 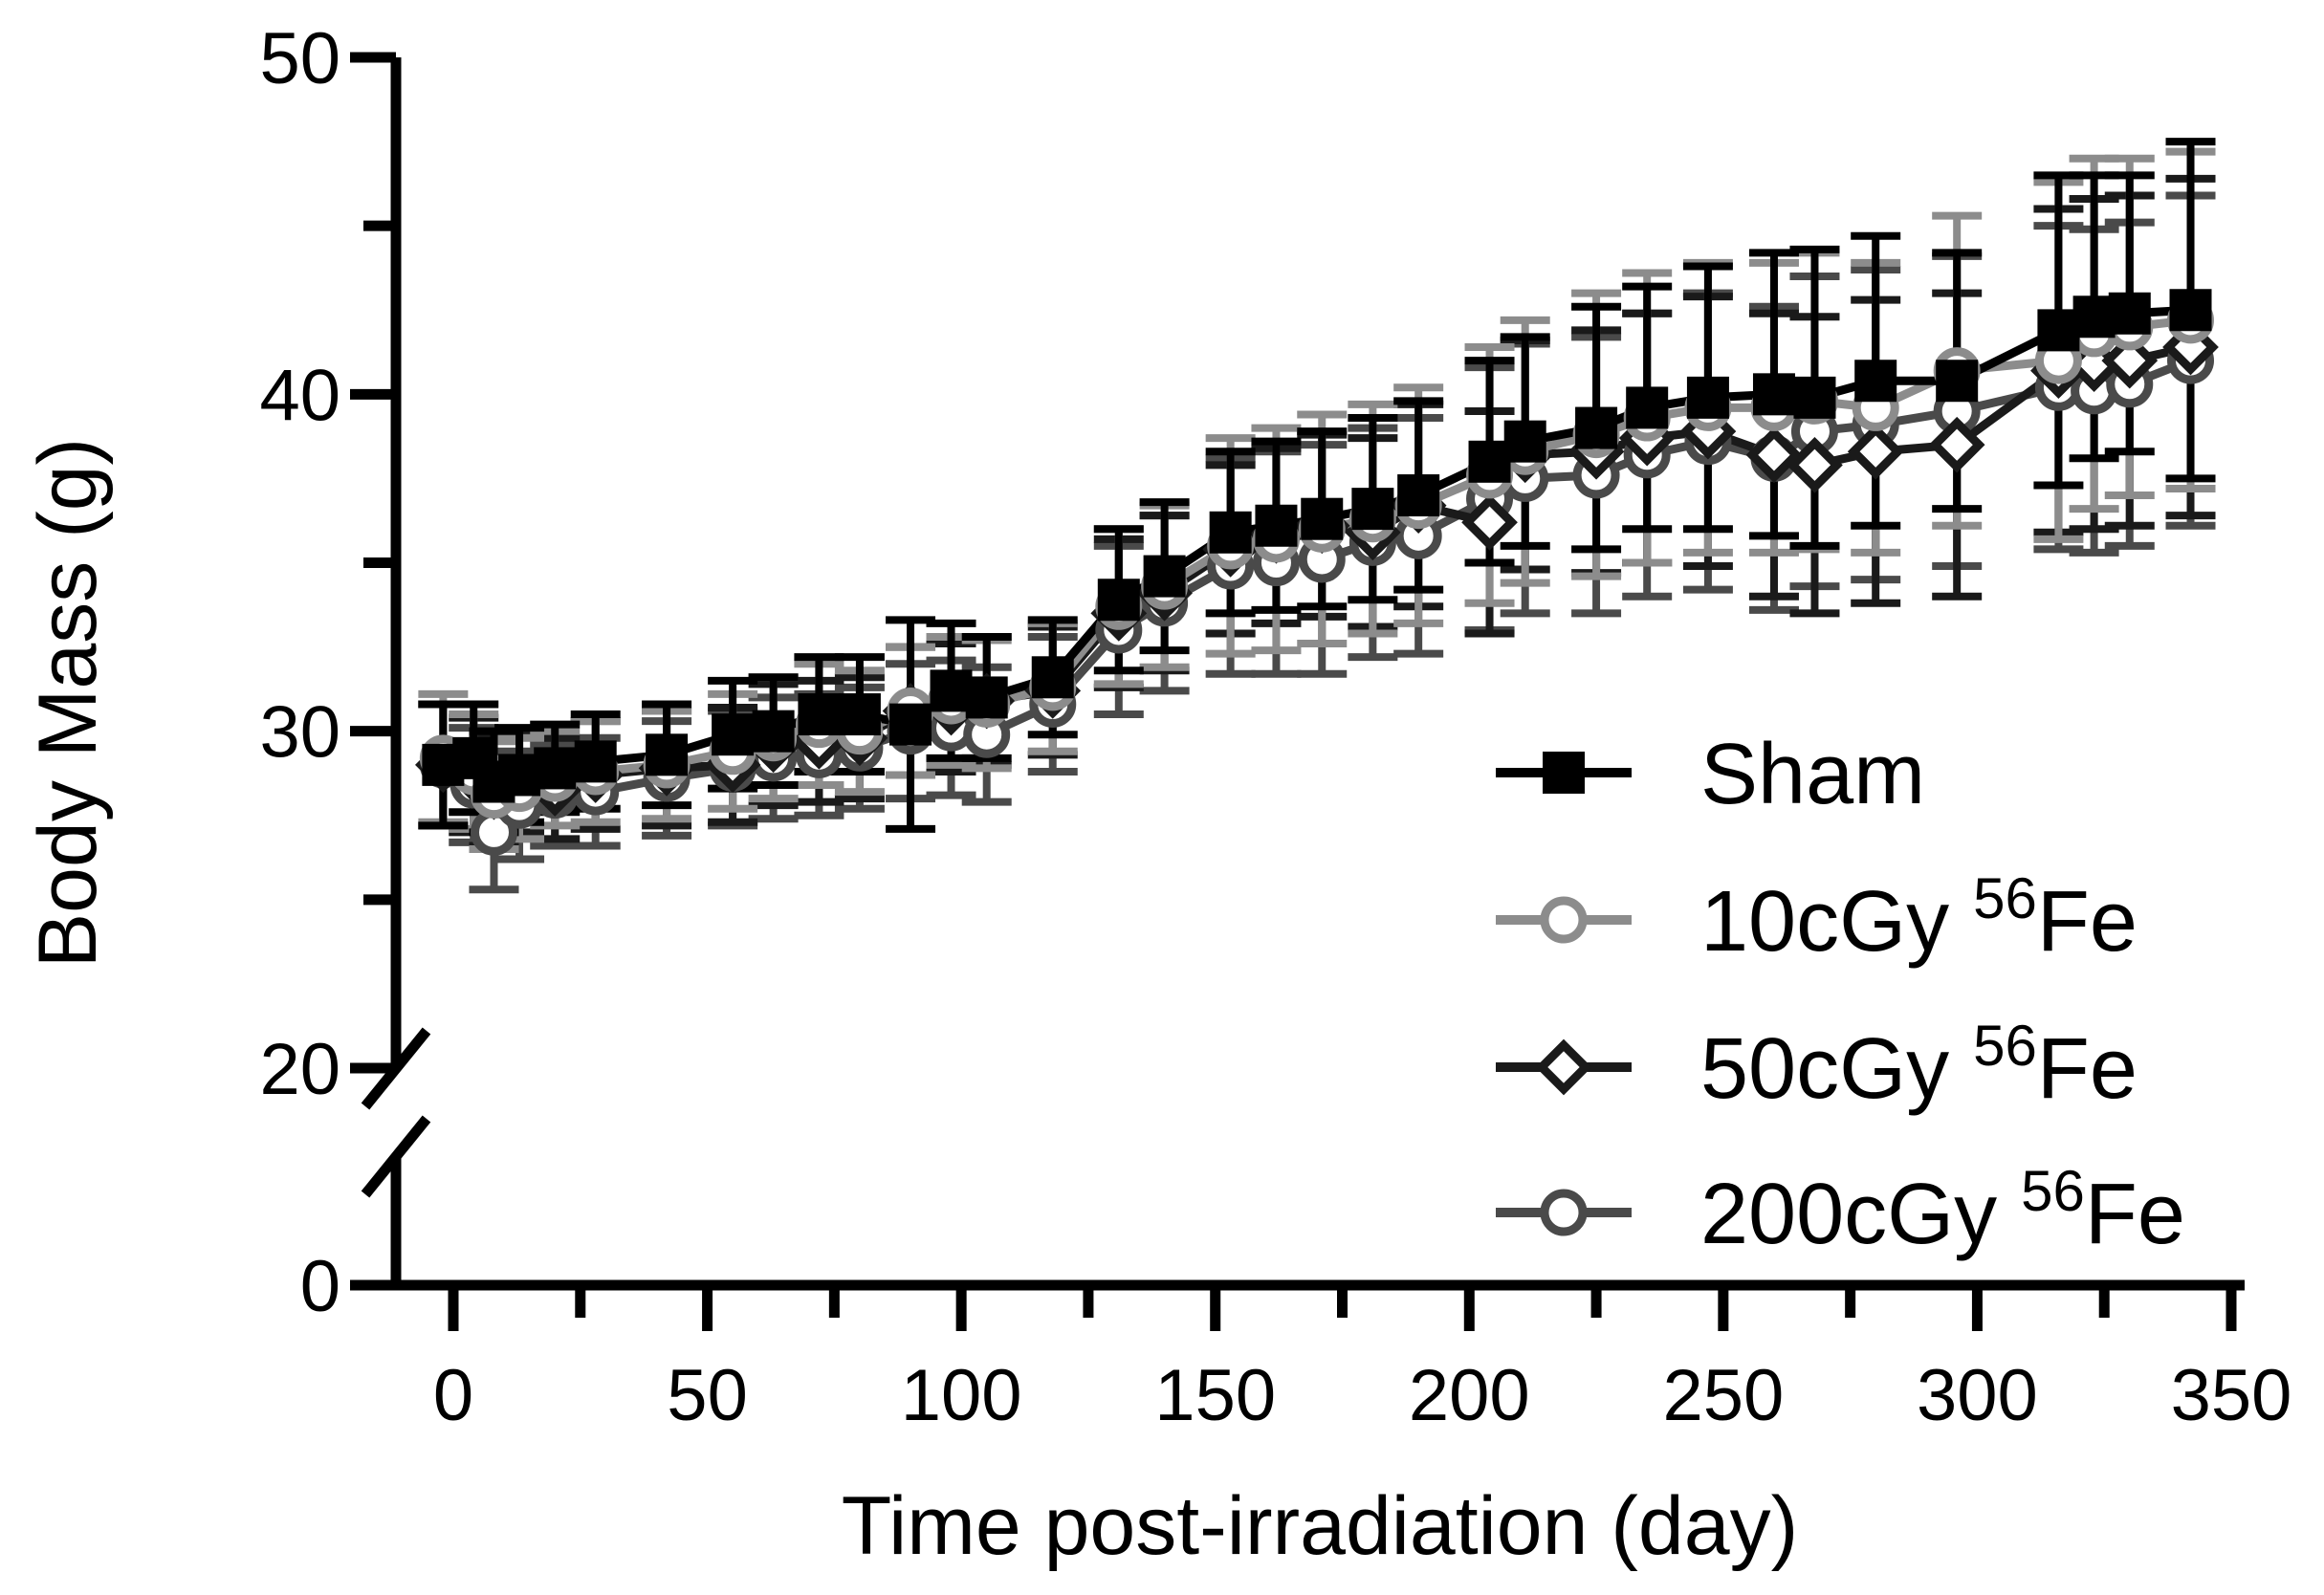 I want to click on legend-label-text: 200cGy, so click(x=1860, y=1214).